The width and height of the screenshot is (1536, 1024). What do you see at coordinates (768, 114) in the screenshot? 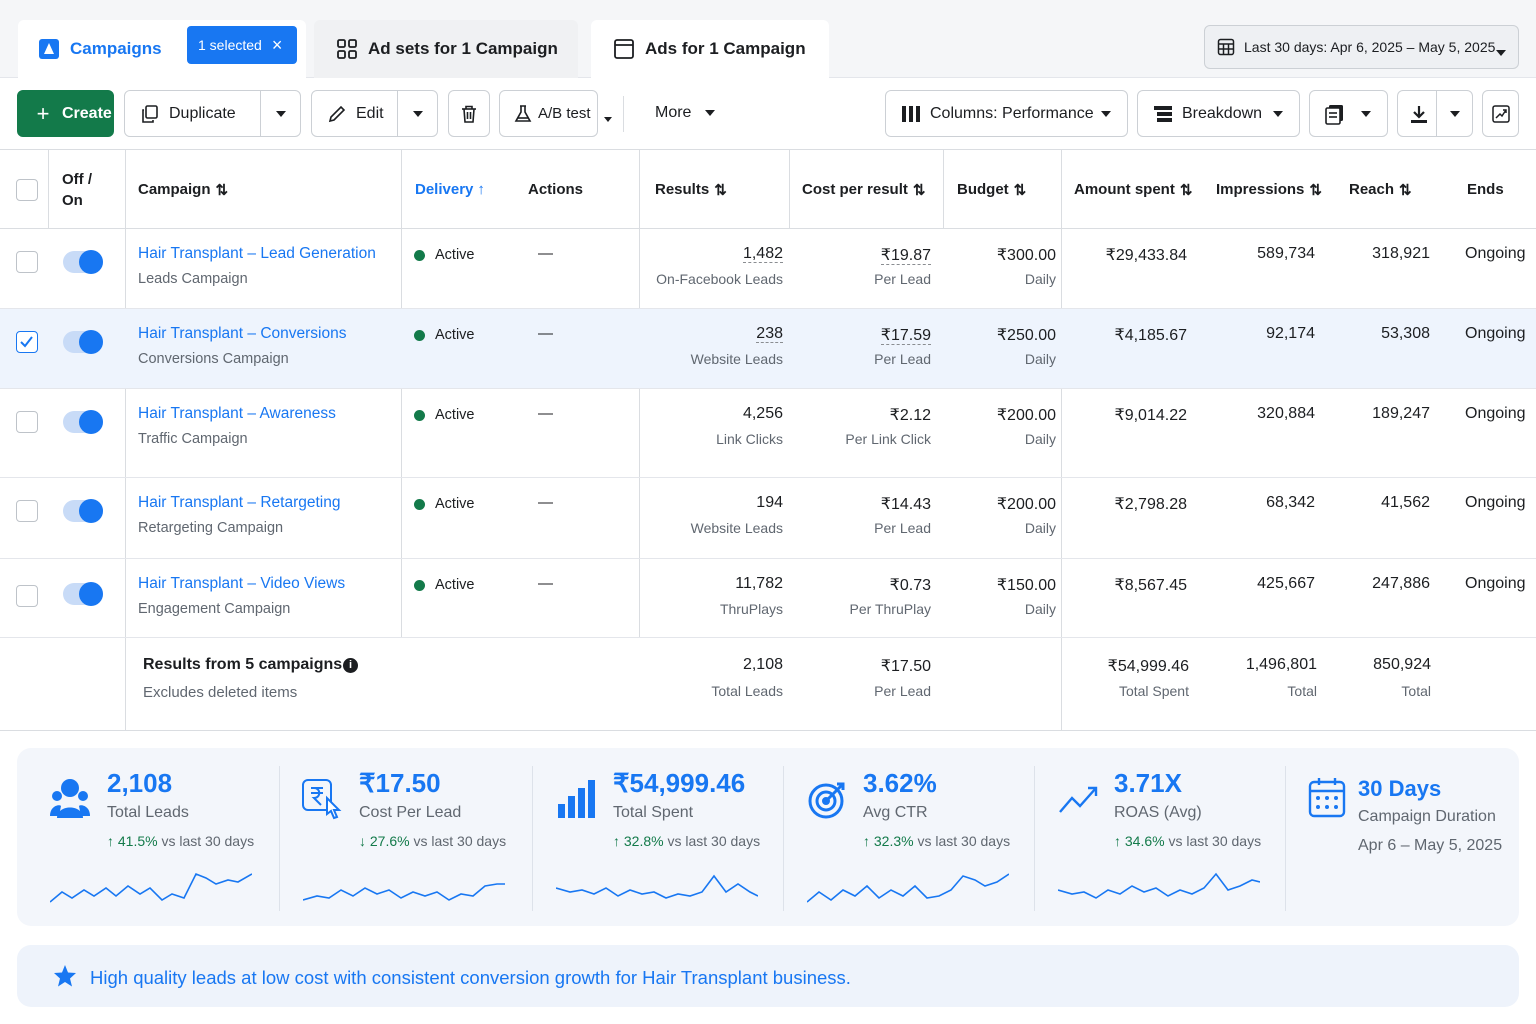
I see `toolbar: + Create Duplicate Edit A/B test More` at bounding box center [768, 114].